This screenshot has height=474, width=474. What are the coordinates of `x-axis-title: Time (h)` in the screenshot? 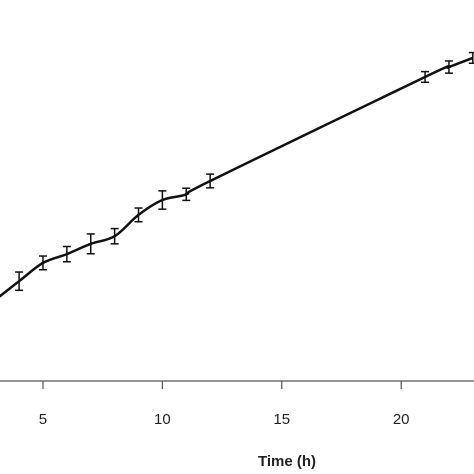 It's located at (287, 461).